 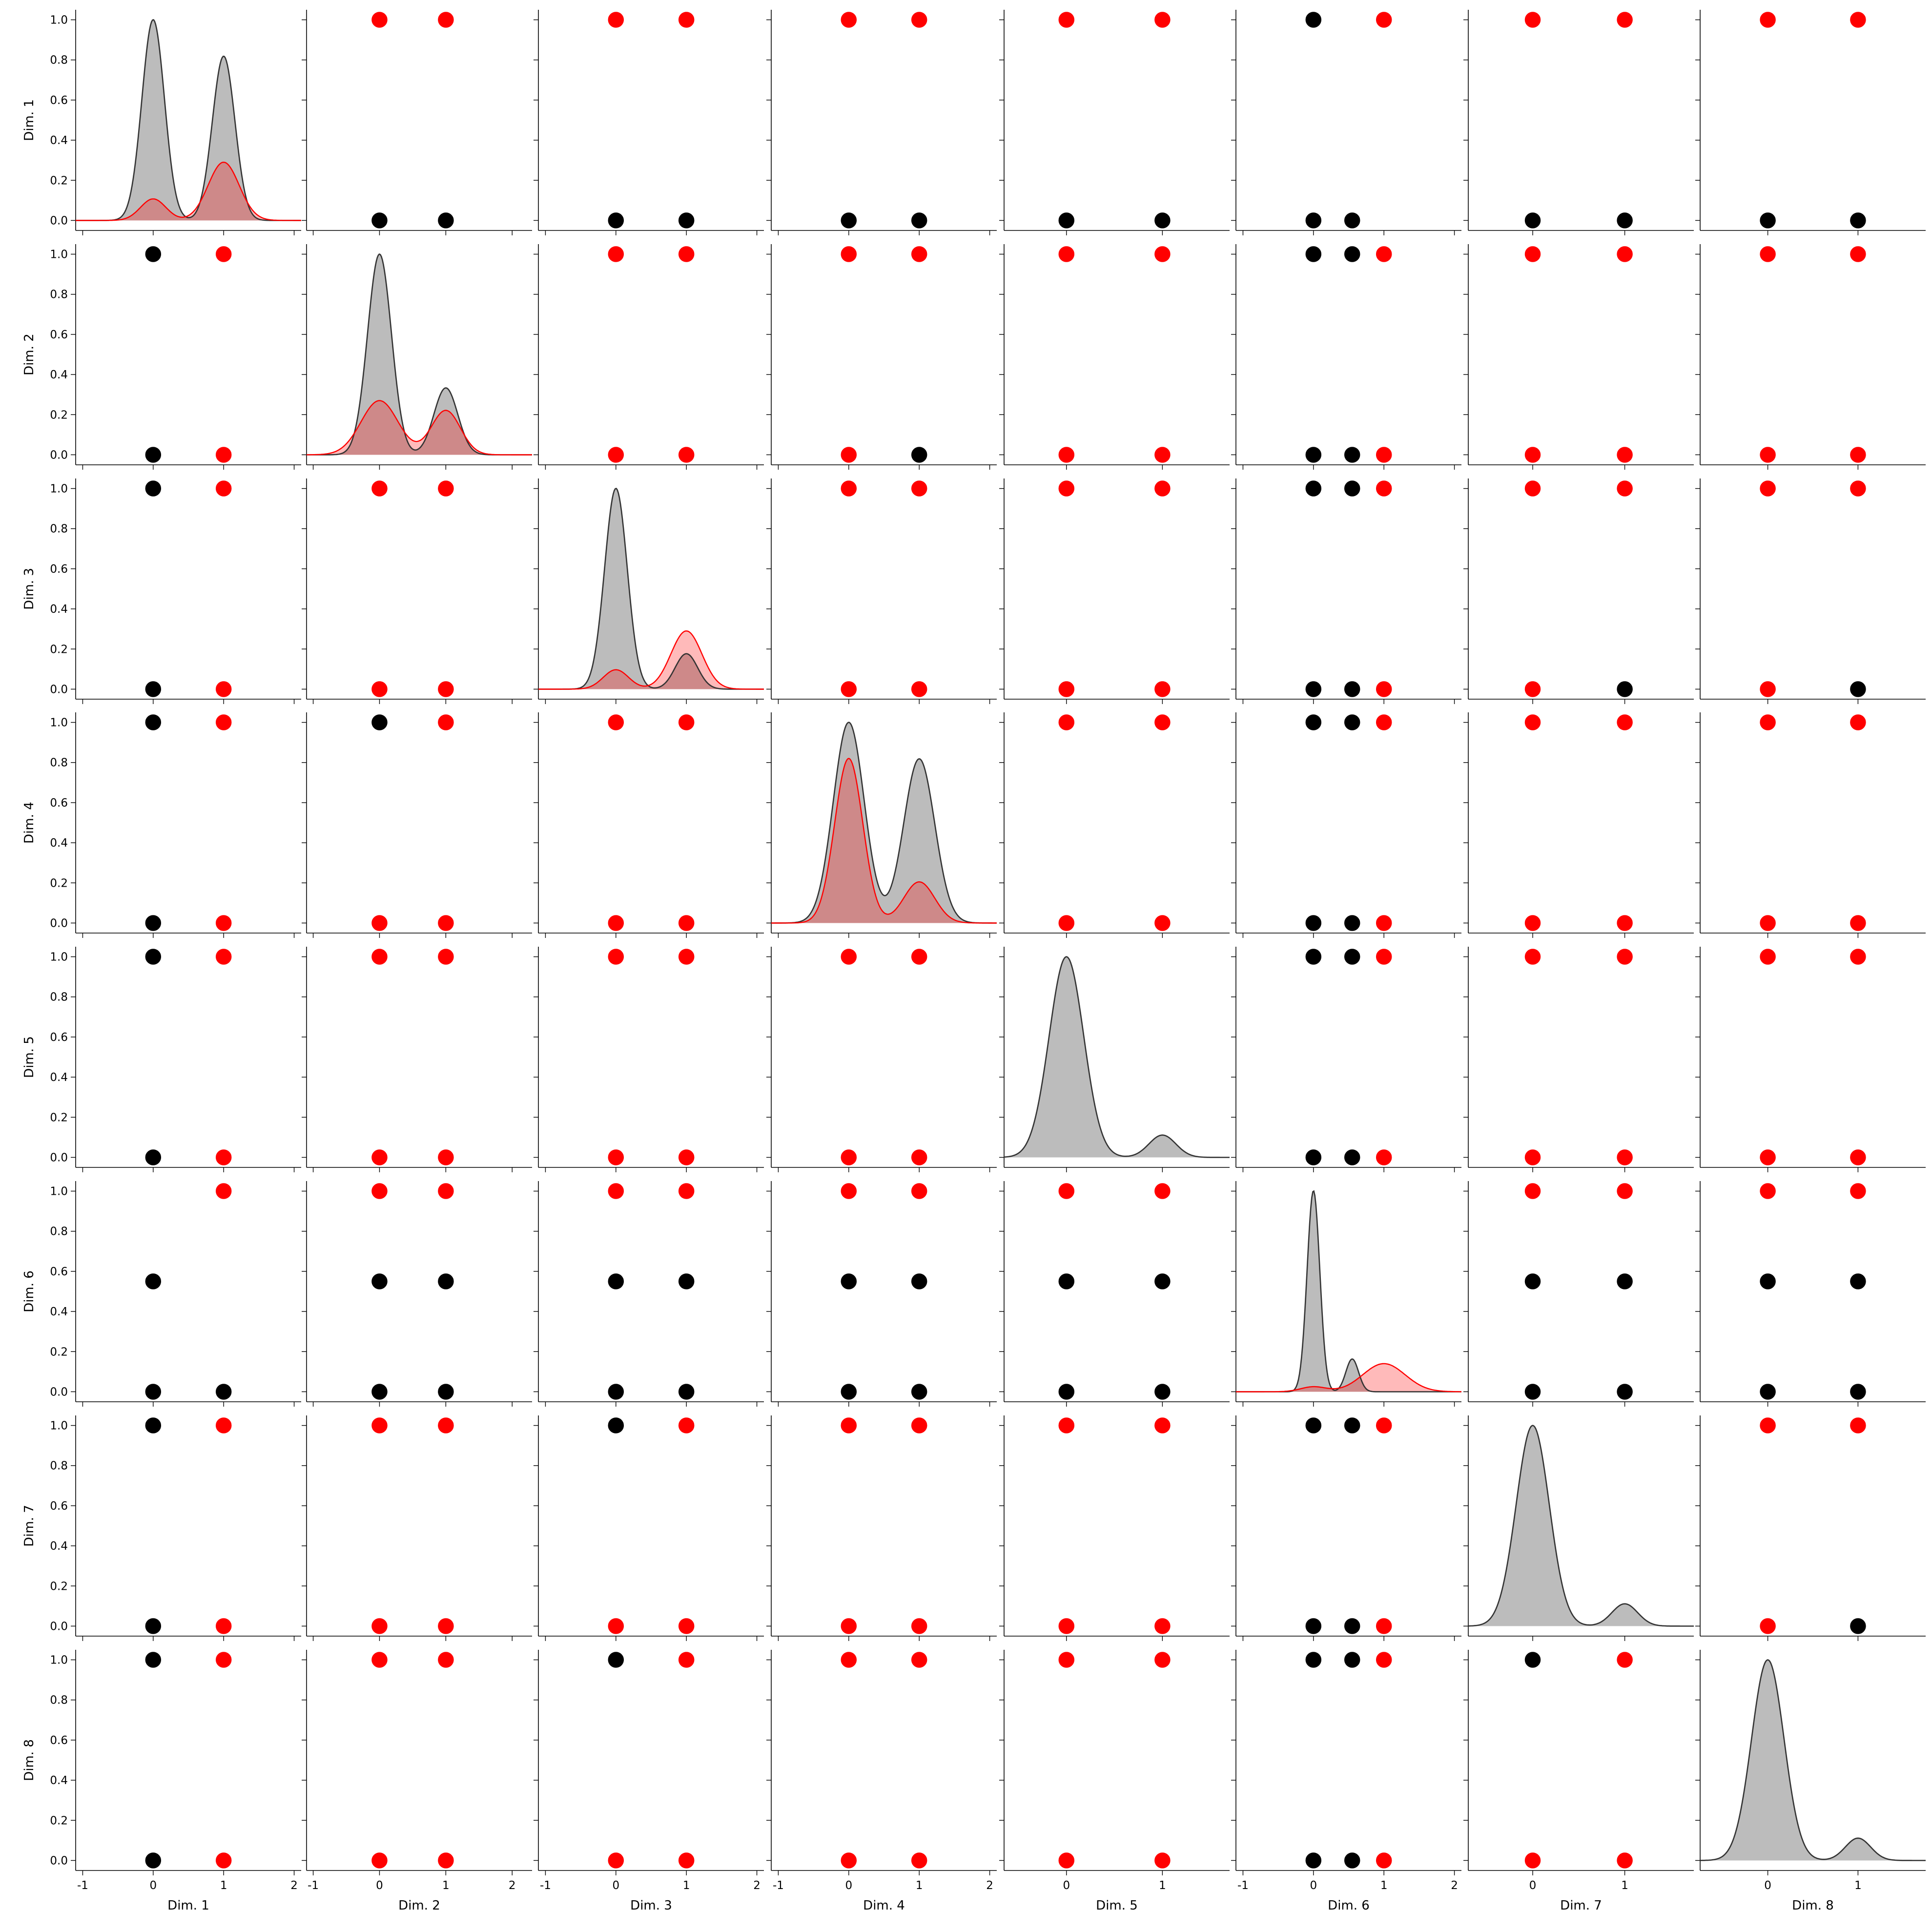 I want to click on x-axis-label: Dim. 4, so click(x=884, y=1905).